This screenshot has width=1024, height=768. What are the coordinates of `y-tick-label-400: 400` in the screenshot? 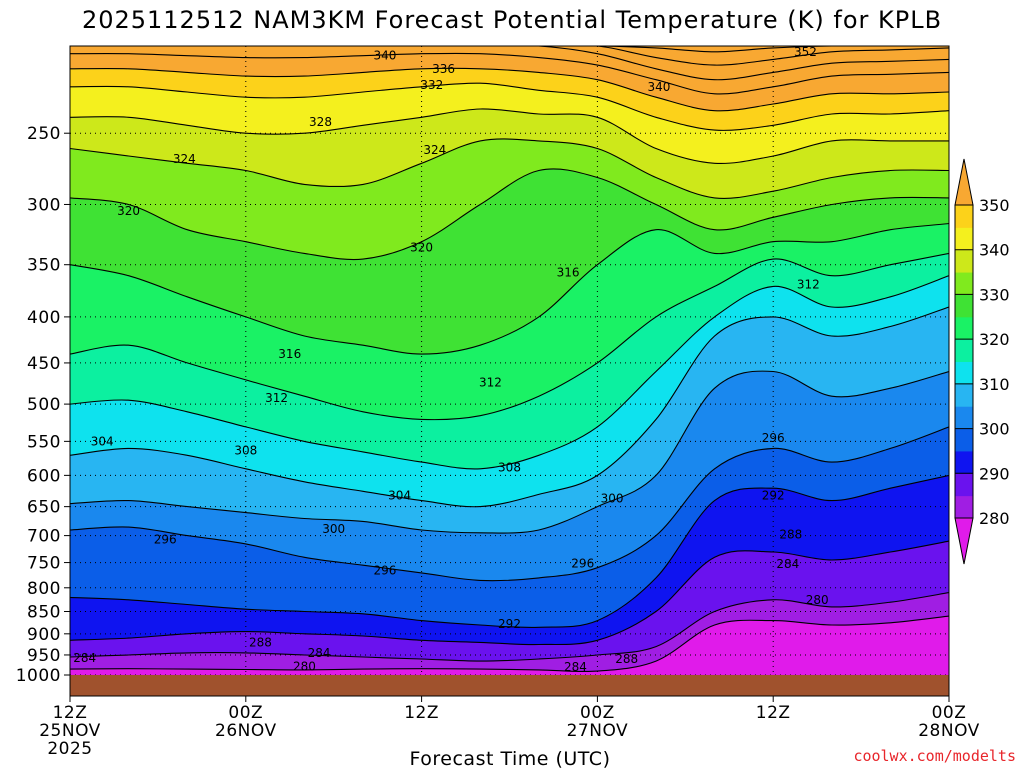 It's located at (44, 318).